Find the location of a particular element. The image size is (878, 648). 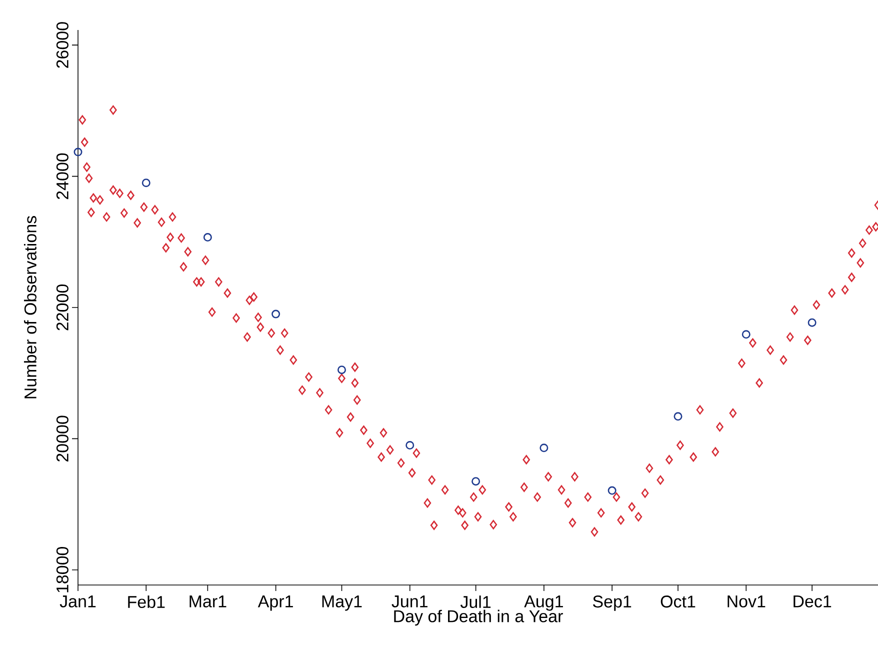

y-tick-label: 26000 is located at coordinates (62, 45).